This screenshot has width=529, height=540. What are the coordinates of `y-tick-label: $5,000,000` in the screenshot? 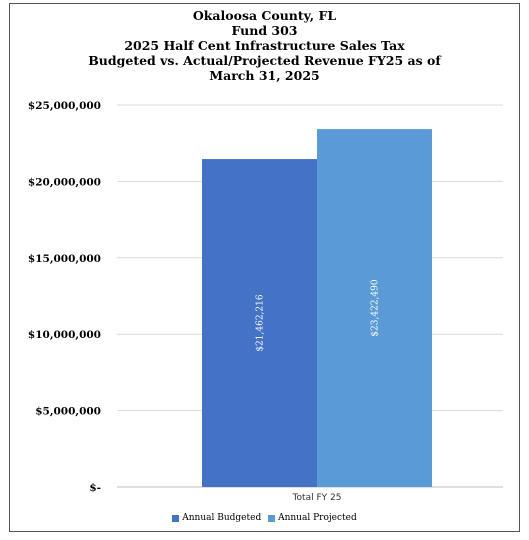 It's located at (68, 412).